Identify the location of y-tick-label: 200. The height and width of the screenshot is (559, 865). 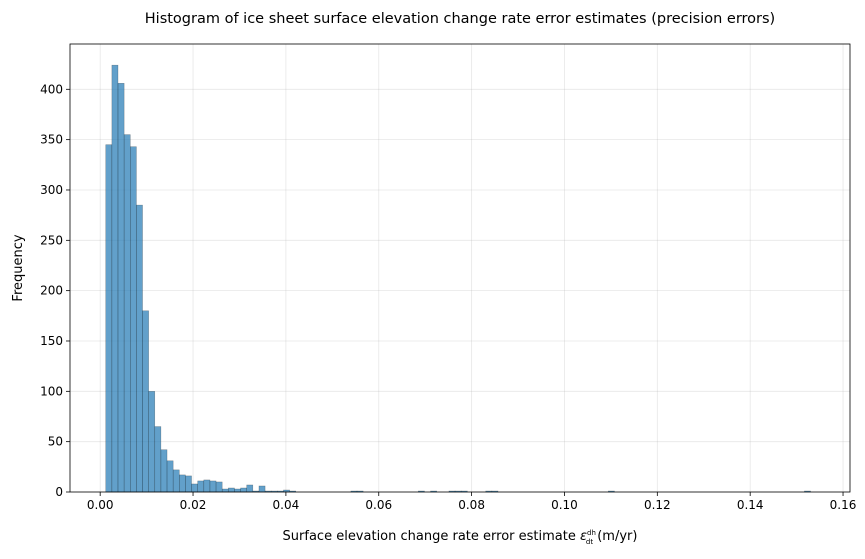
(51, 291).